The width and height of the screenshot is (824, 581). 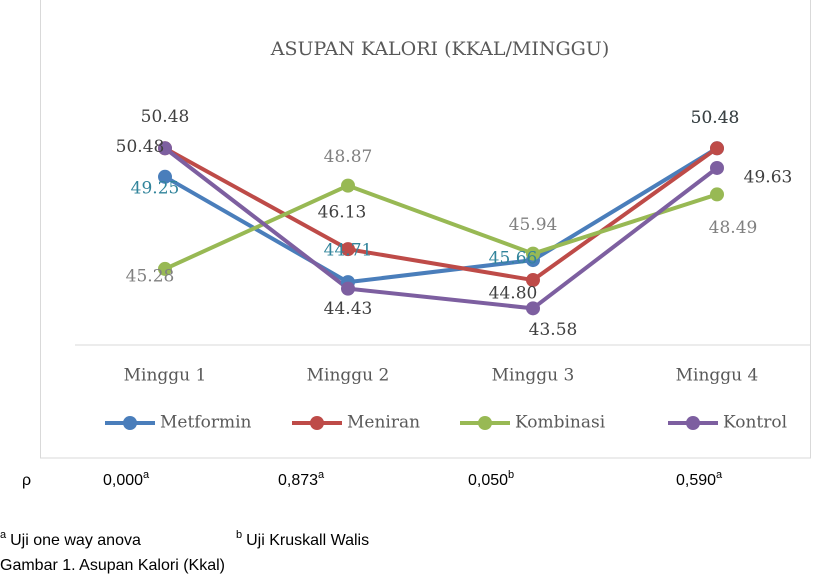 What do you see at coordinates (165, 376) in the screenshot?
I see `x-tick-label: Minggu 1` at bounding box center [165, 376].